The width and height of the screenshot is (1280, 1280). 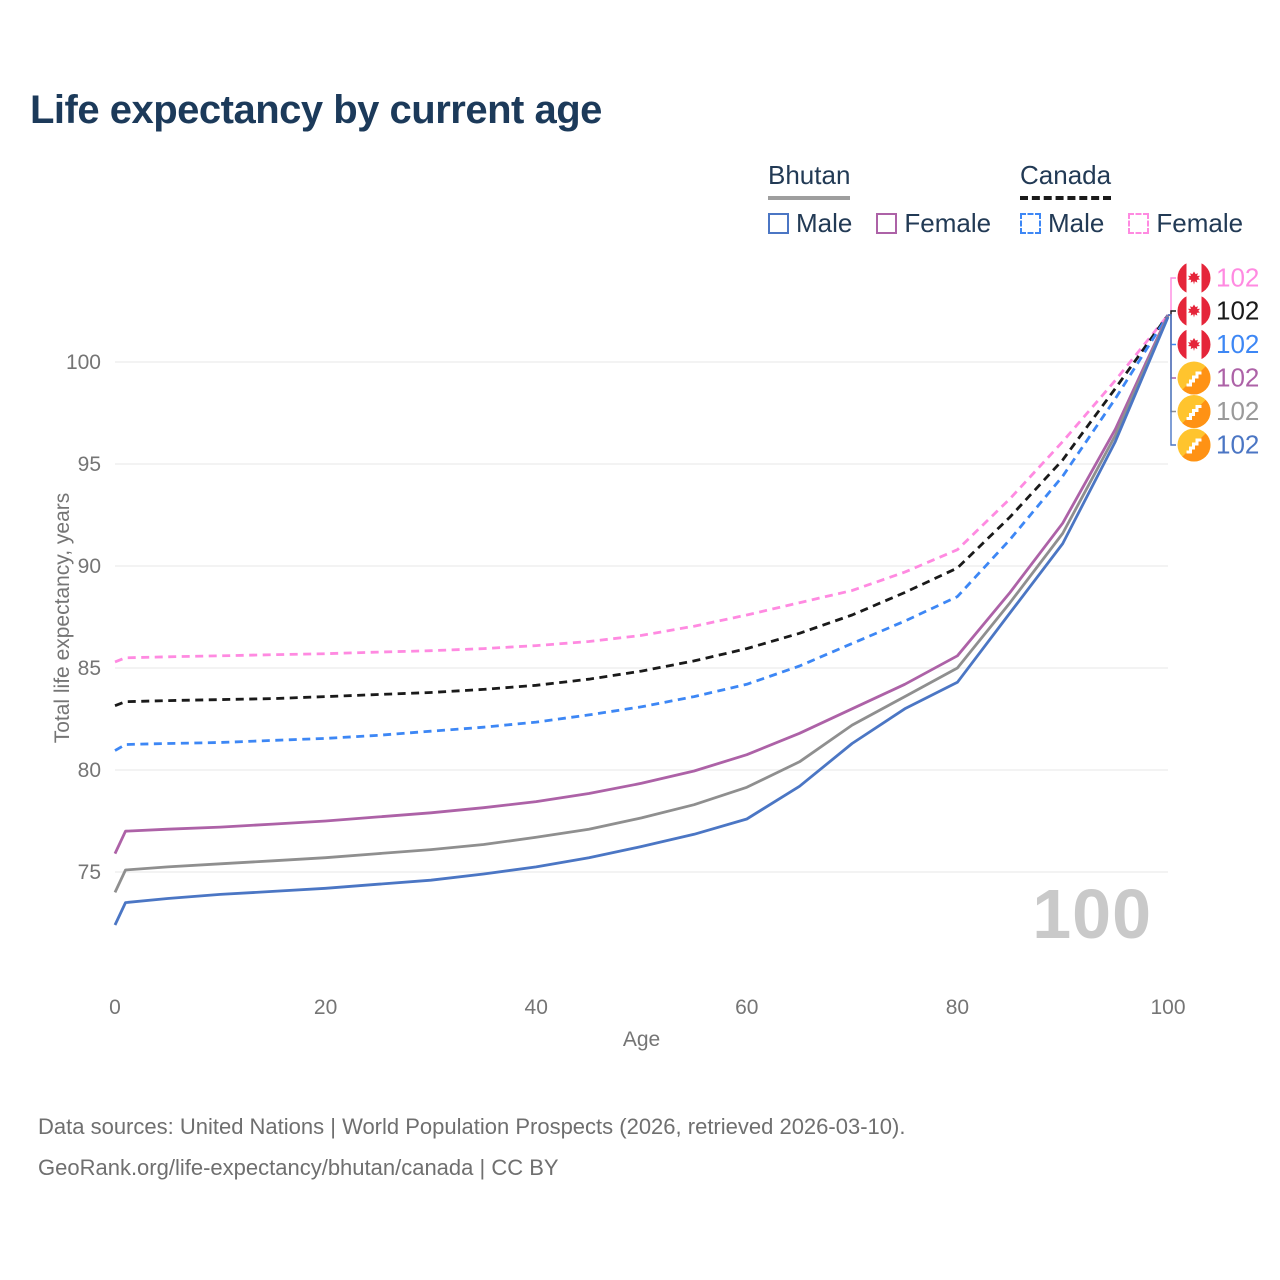 I want to click on end-value-label-3: 102, so click(x=1237, y=344).